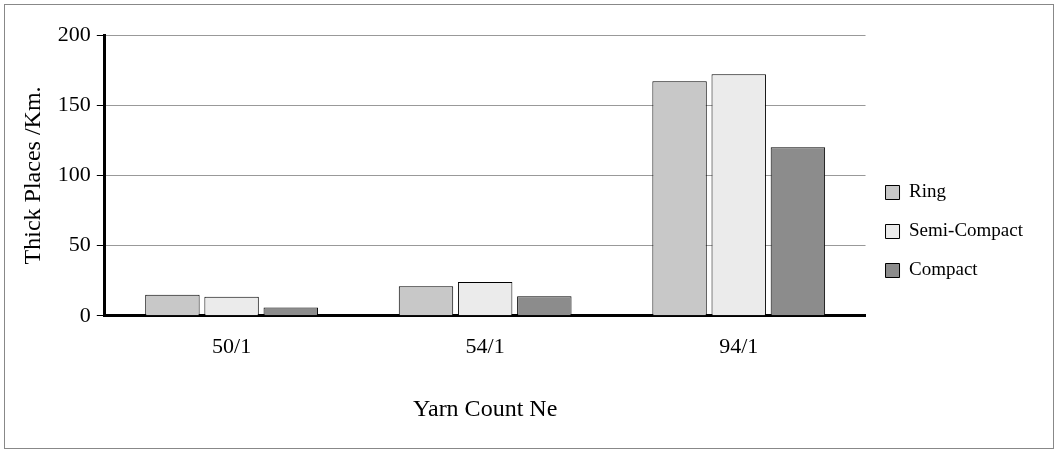 The height and width of the screenshot is (455, 1060). I want to click on y-tick-label: 200, so click(74, 33).